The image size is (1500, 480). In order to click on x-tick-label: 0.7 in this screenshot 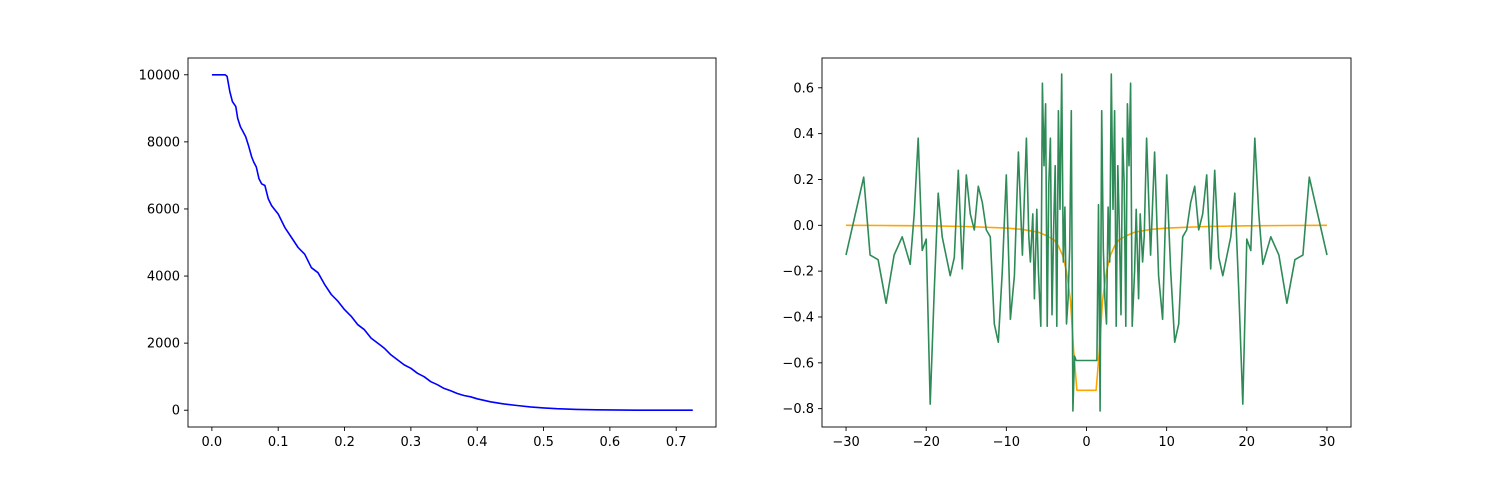, I will do `click(676, 442)`.